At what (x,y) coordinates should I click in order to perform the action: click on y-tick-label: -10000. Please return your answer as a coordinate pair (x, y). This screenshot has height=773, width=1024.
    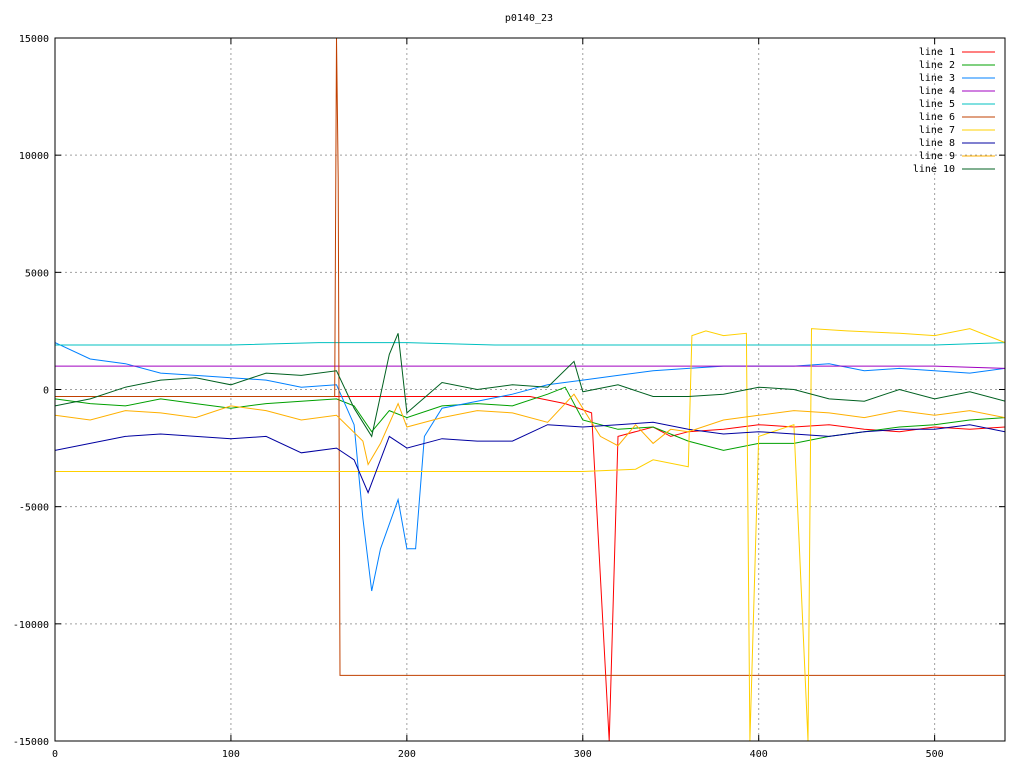
    Looking at the image, I should click on (31, 625).